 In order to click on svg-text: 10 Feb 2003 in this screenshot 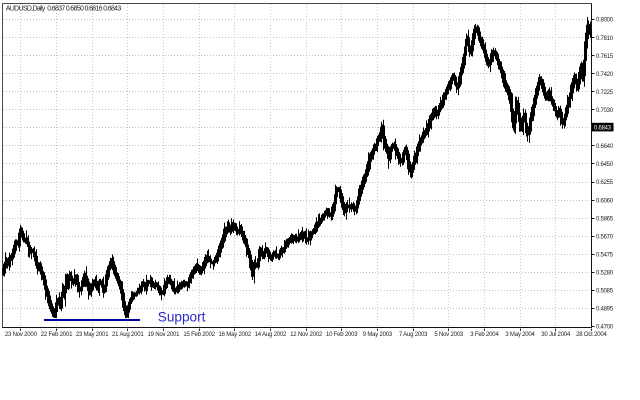, I will do `click(342, 335)`.